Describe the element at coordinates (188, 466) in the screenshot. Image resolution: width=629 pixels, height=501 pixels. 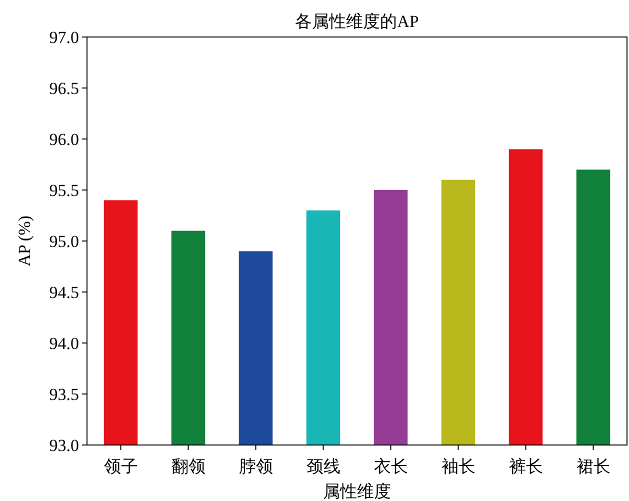
I see `x-tick-label: 翻领` at that location.